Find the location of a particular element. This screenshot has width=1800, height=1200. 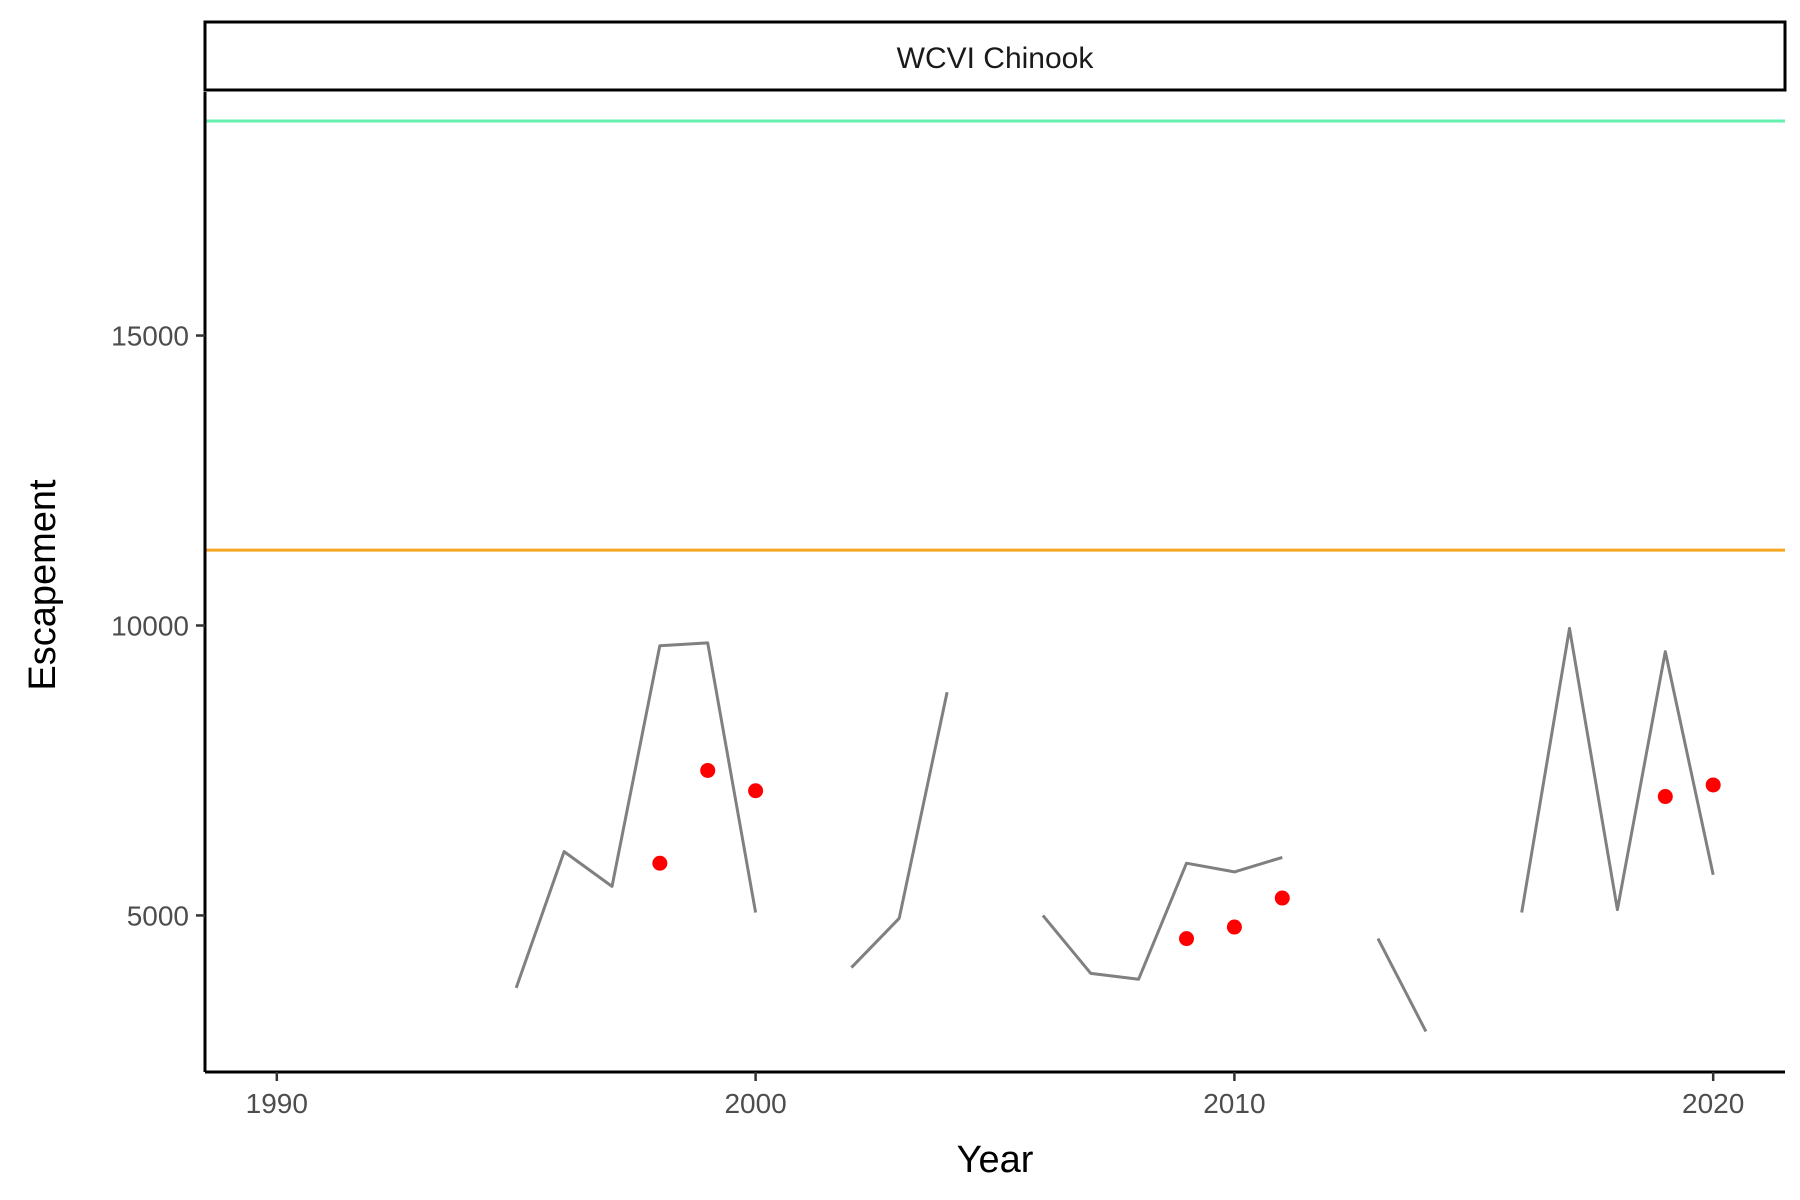

y-tick-label-5000: 5000 is located at coordinates (158, 915).